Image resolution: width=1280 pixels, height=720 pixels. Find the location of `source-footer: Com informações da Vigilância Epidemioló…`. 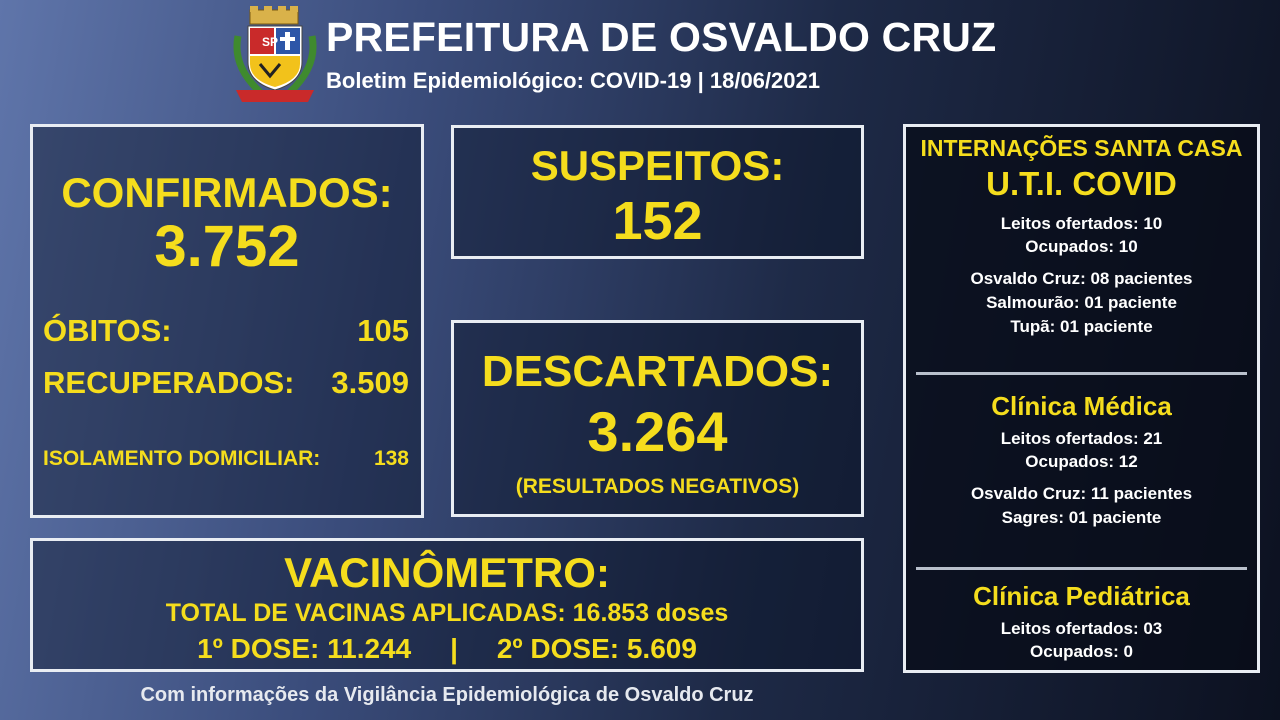

source-footer: Com informações da Vigilância Epidemioló… is located at coordinates (447, 695).